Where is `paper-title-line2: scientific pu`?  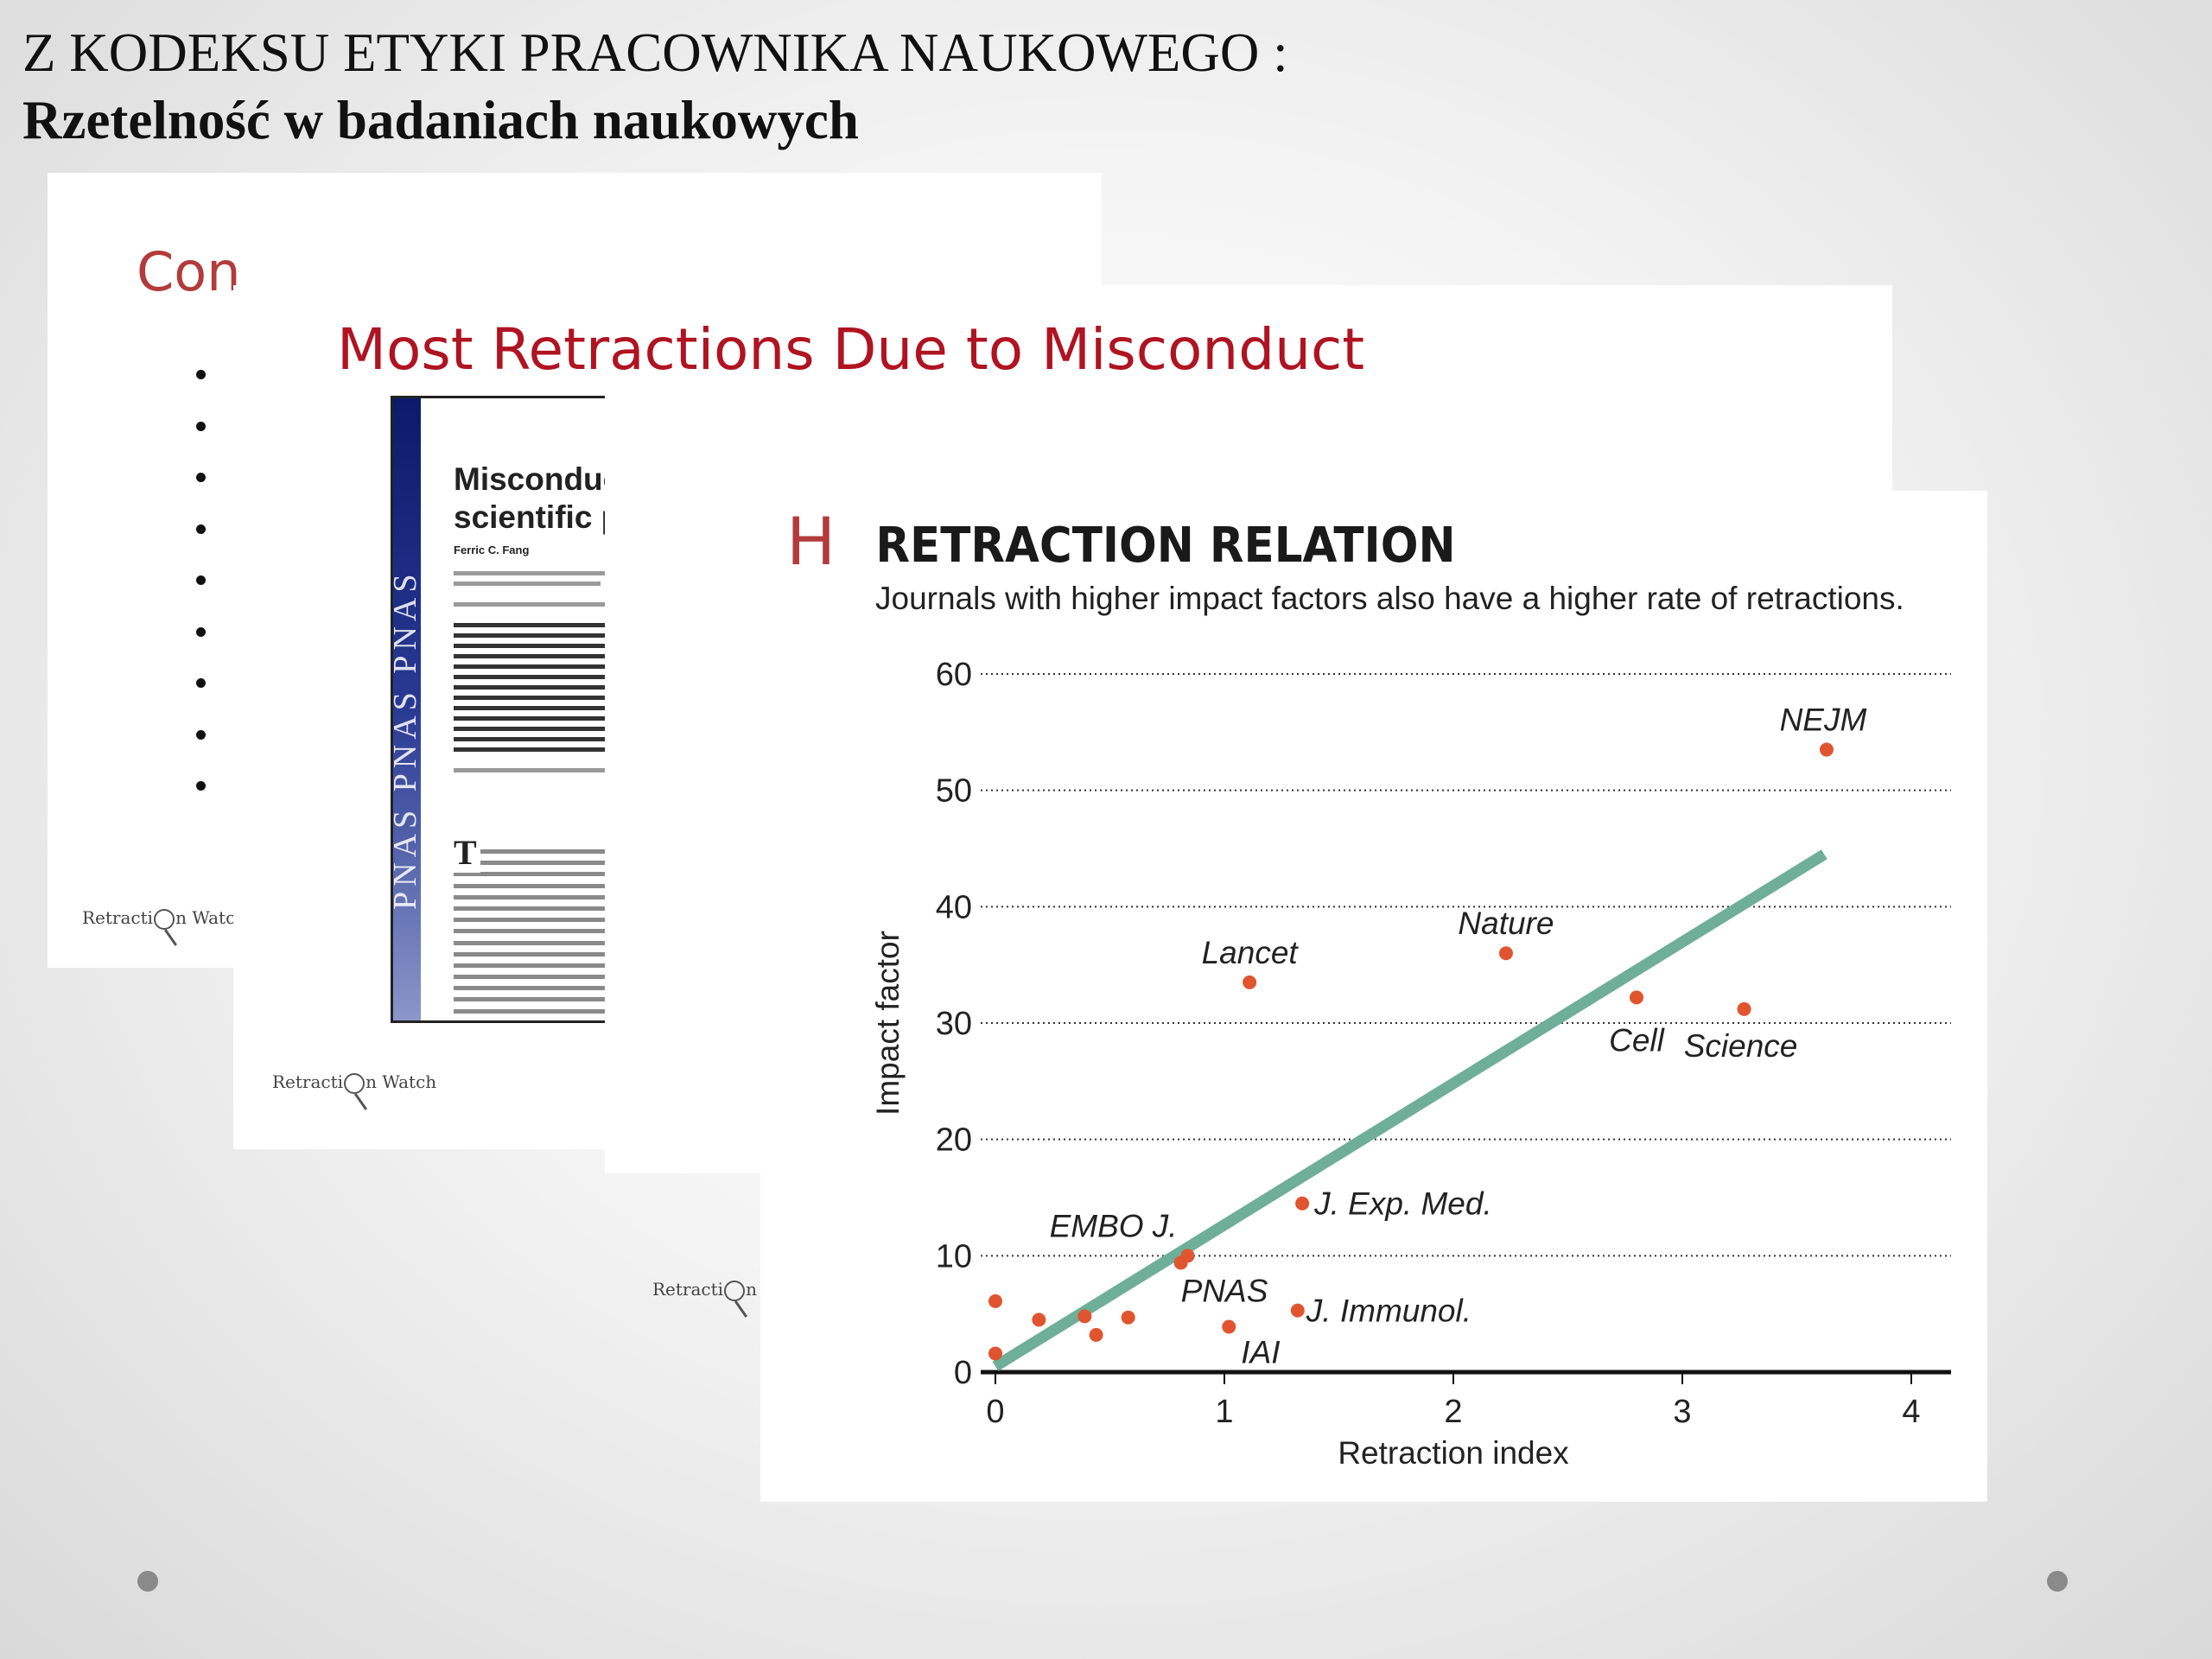 paper-title-line2: scientific pu is located at coordinates (533, 517).